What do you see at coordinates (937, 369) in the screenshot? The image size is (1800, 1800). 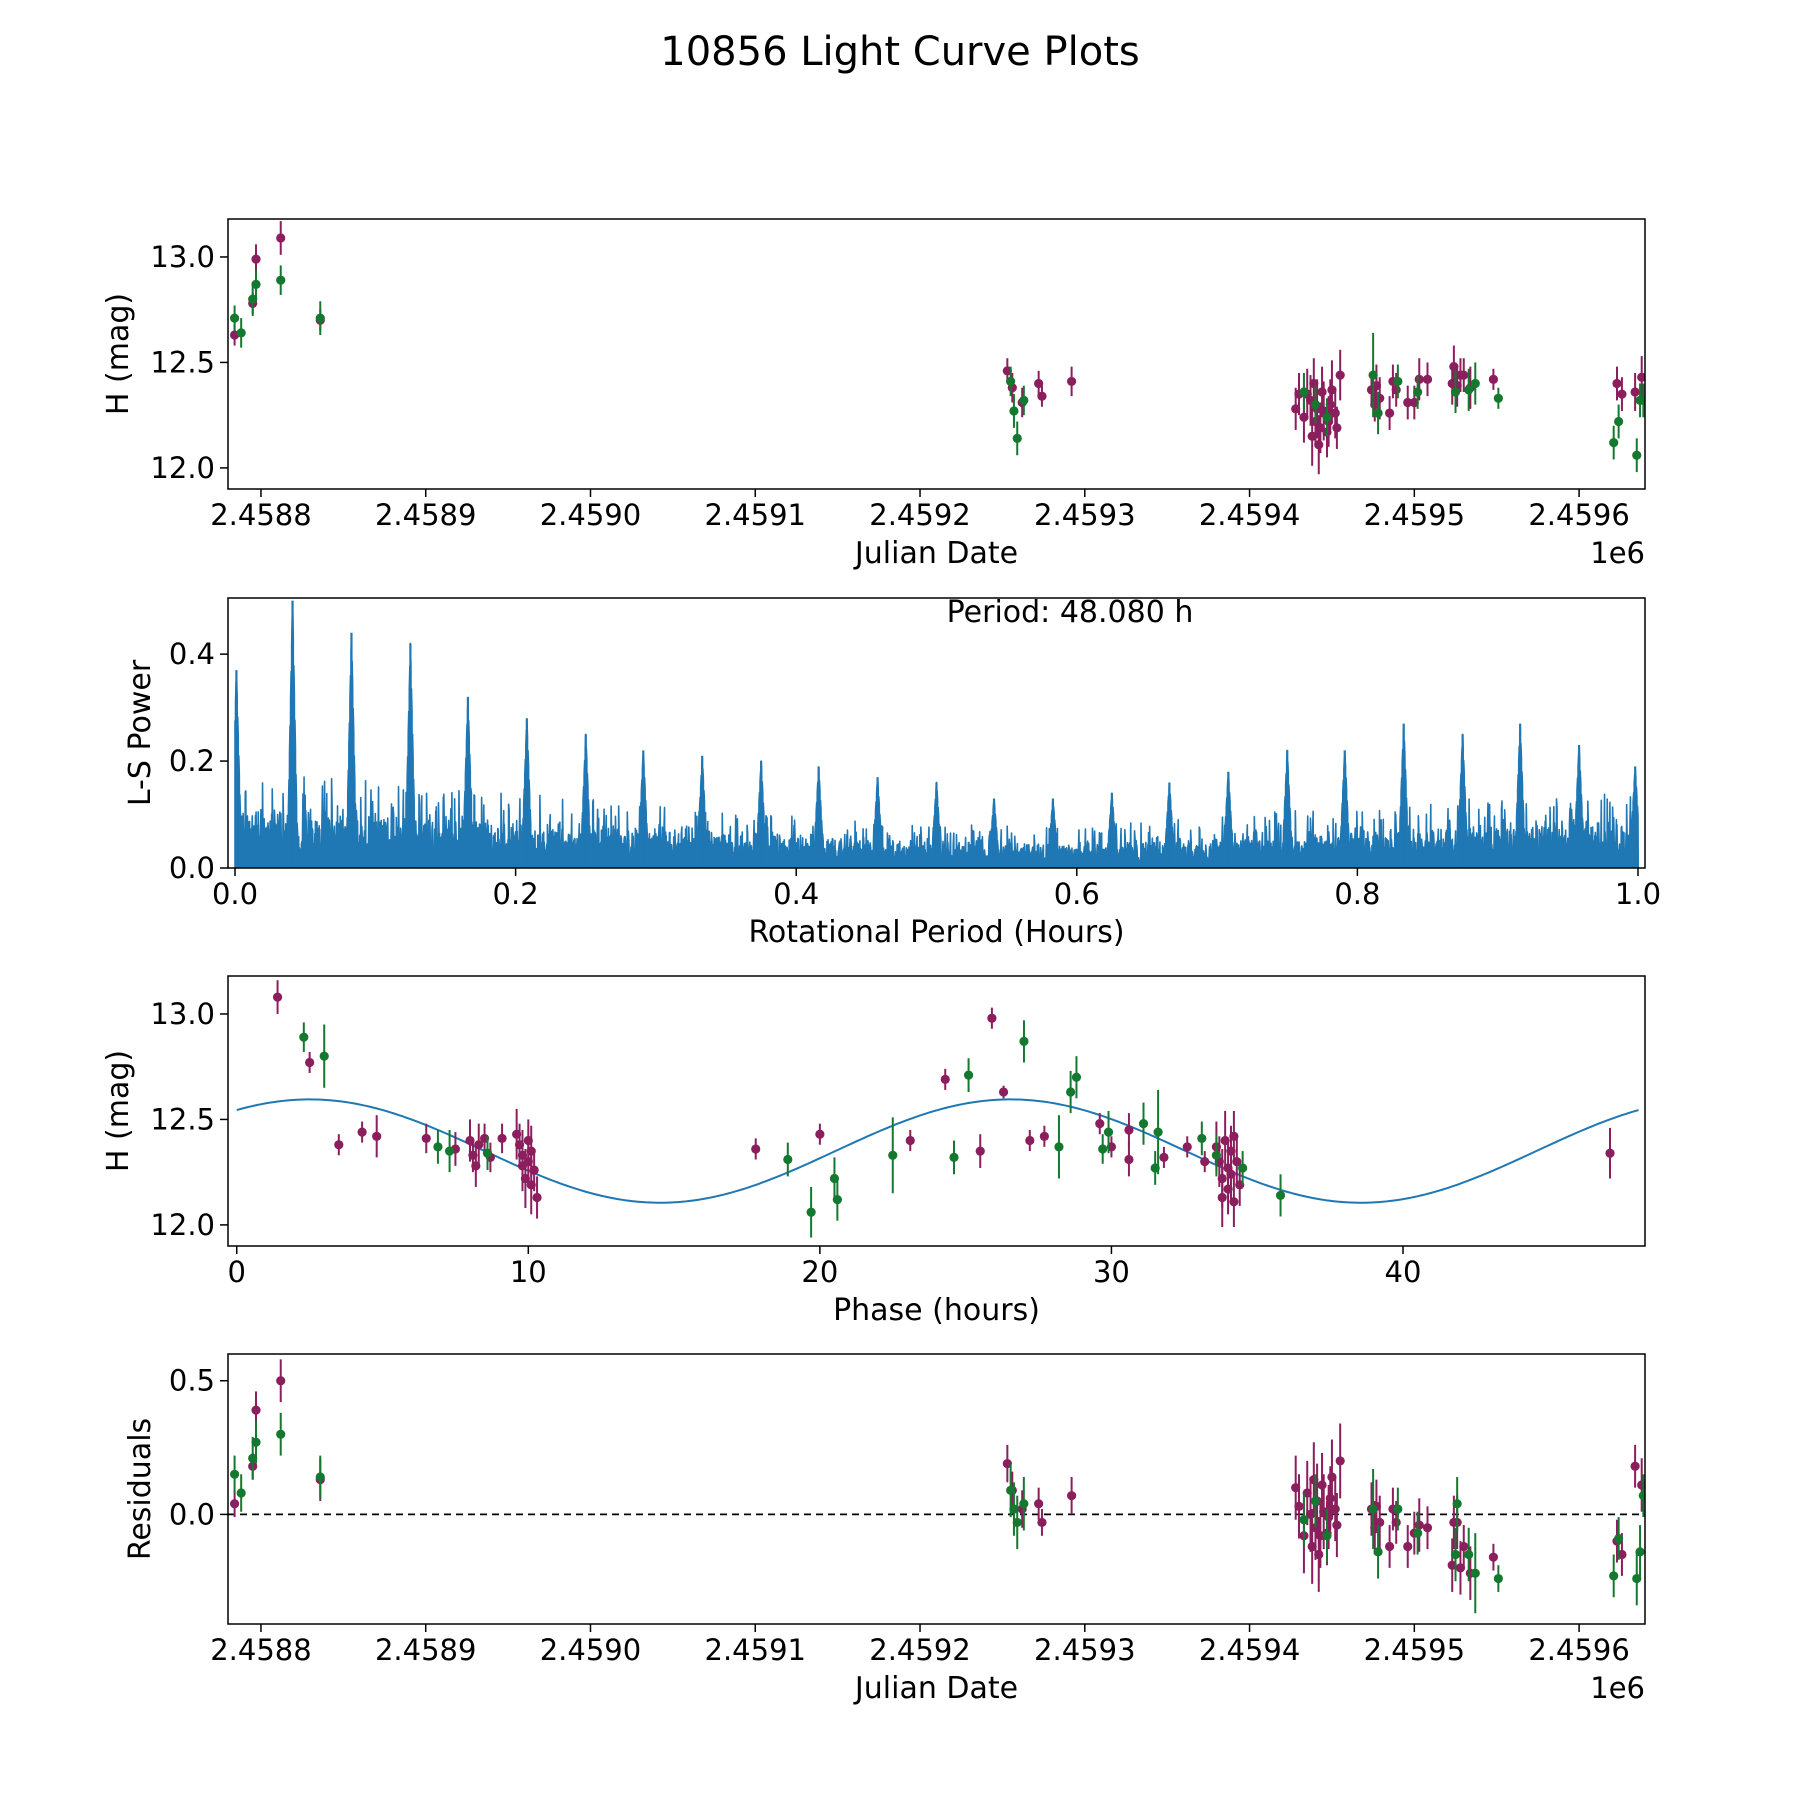 I see `series-filter-b` at bounding box center [937, 369].